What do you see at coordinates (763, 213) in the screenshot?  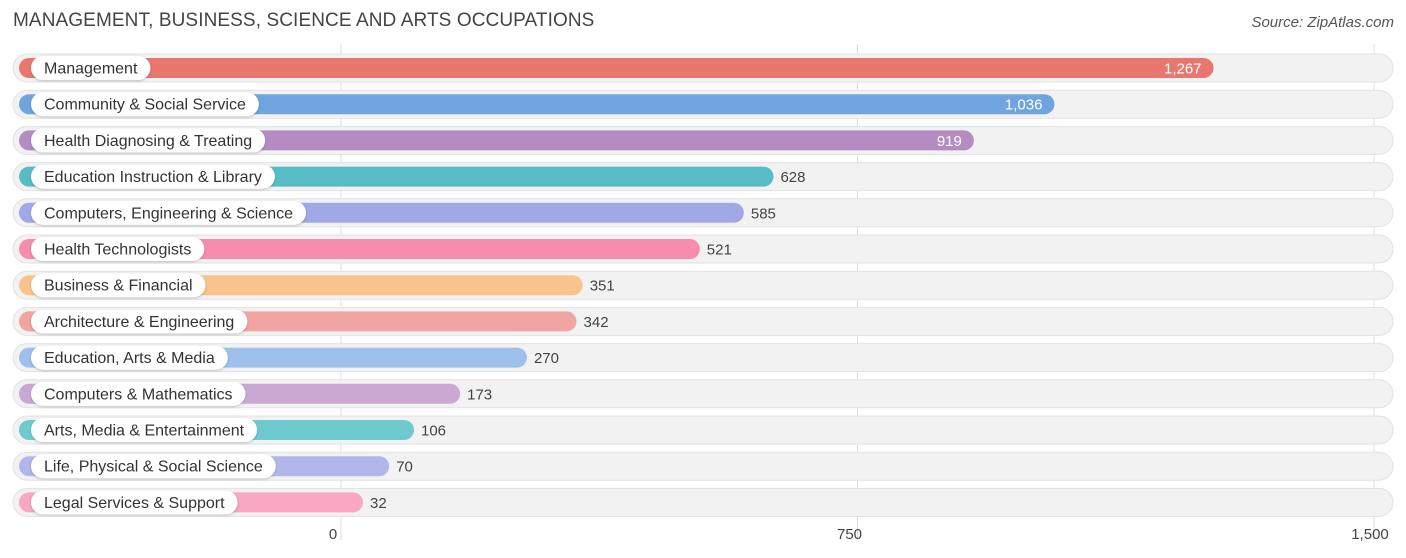 I see `value-label: 585` at bounding box center [763, 213].